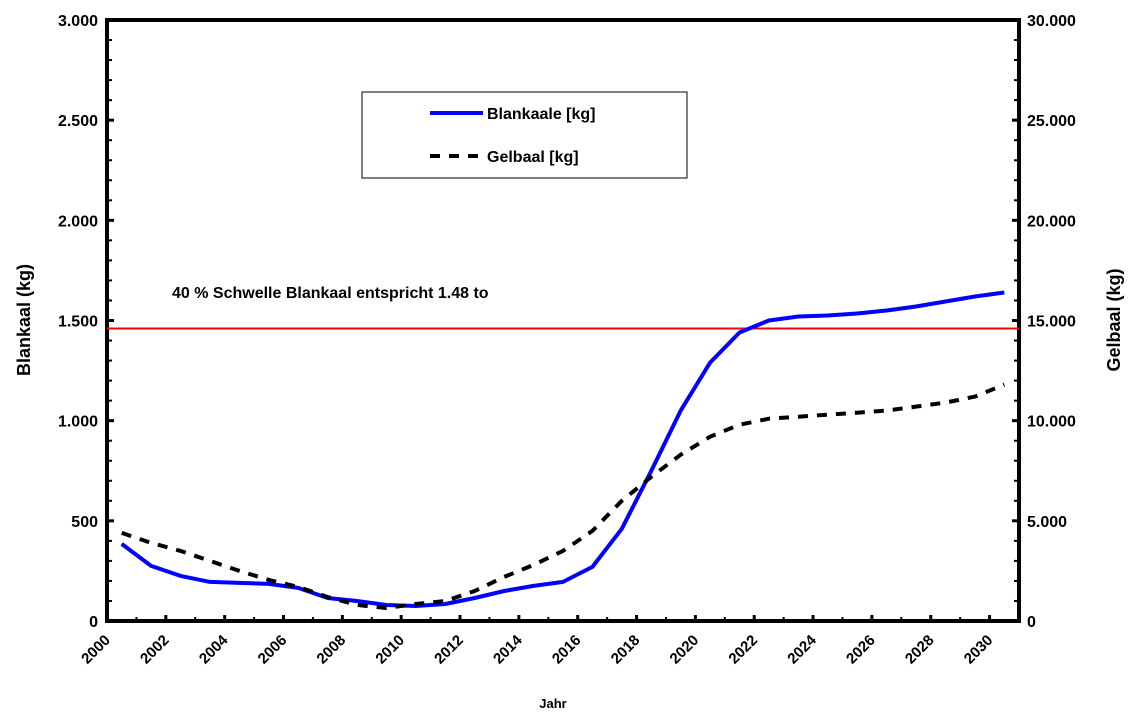 This screenshot has height=713, width=1136. Describe the element at coordinates (78, 422) in the screenshot. I see `left-tick-label: 1.000` at that location.